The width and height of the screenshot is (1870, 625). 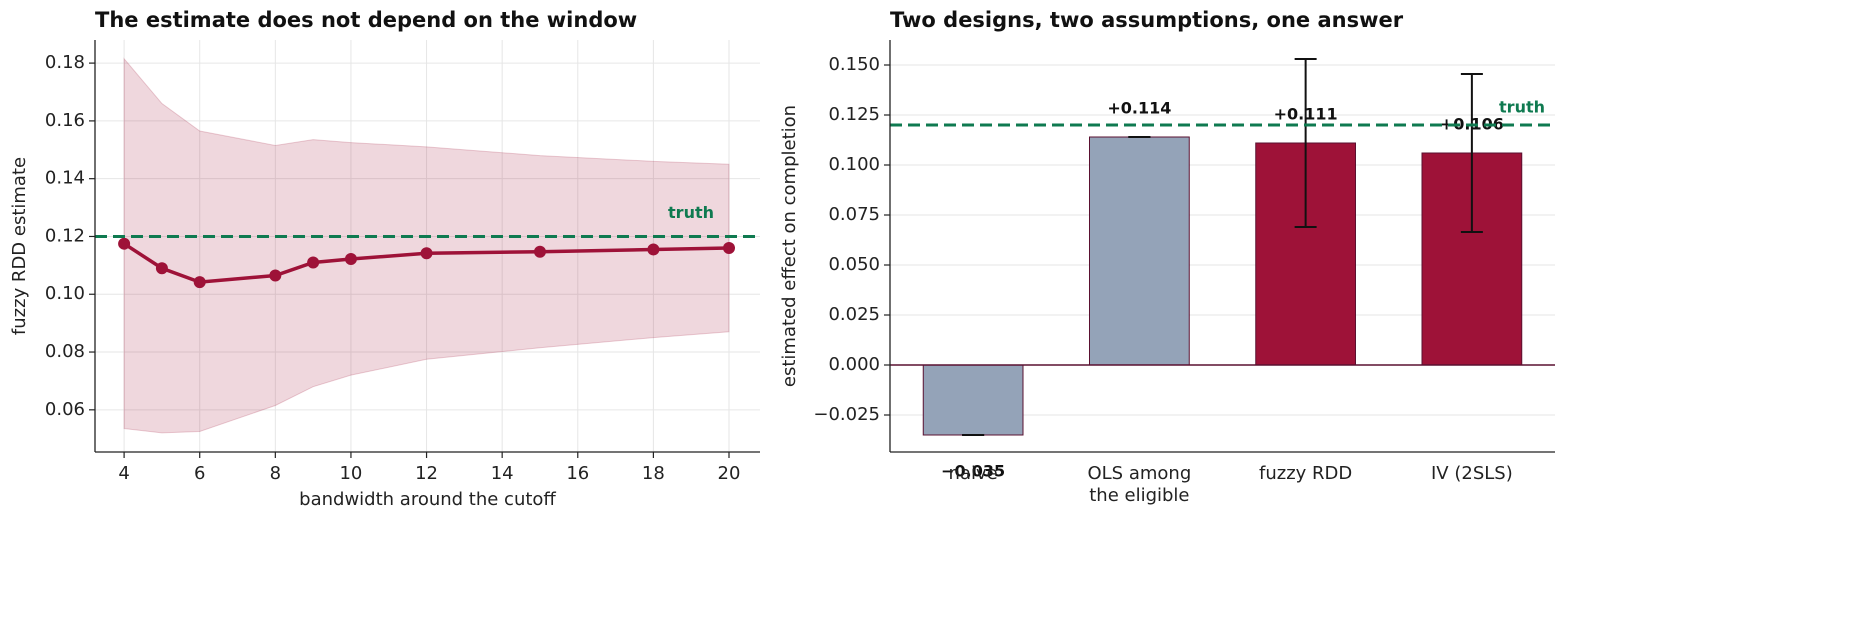 What do you see at coordinates (65, 120) in the screenshot?
I see `y-tick-label: 0.16` at bounding box center [65, 120].